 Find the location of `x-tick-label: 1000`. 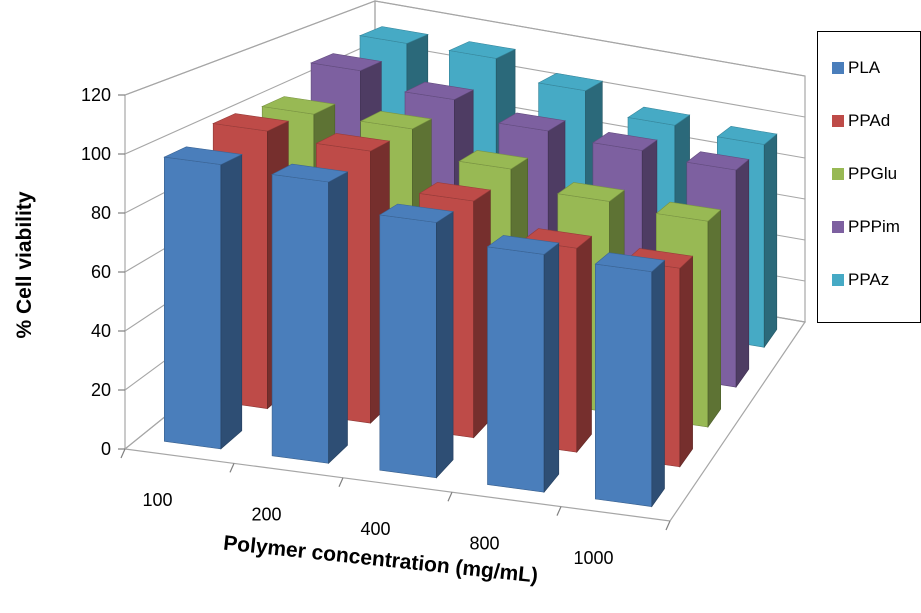

x-tick-label: 1000 is located at coordinates (593, 558).